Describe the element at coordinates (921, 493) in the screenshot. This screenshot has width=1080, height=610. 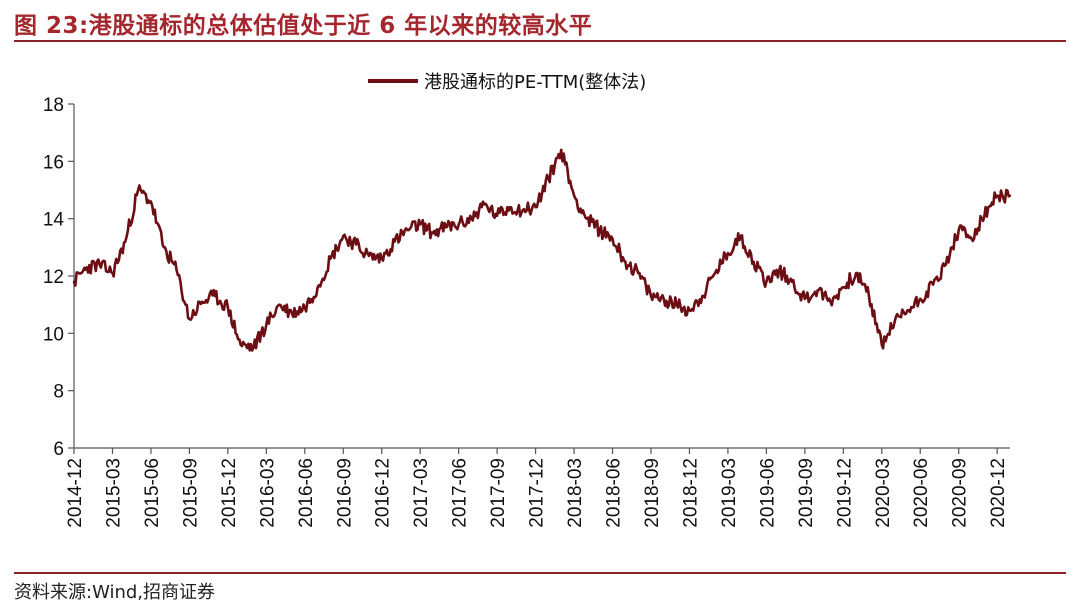
I see `x-tick-label: 2020-06` at that location.